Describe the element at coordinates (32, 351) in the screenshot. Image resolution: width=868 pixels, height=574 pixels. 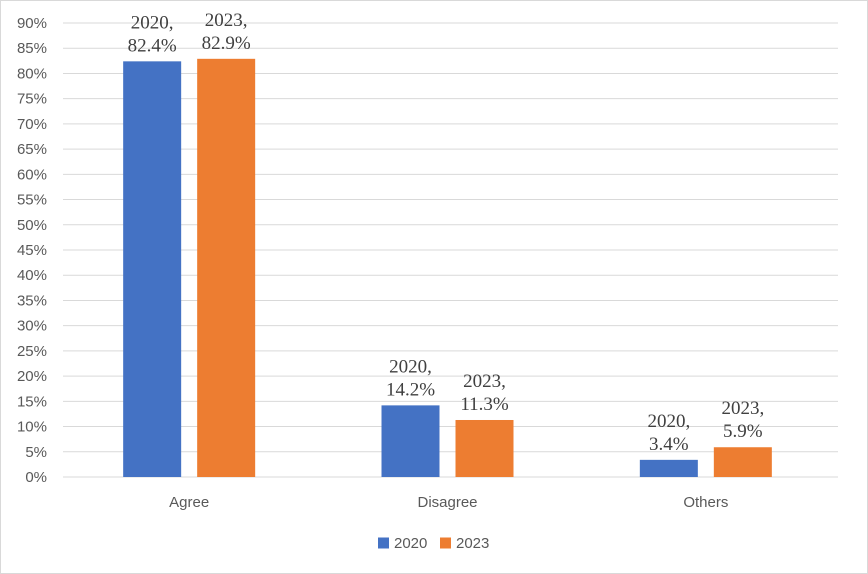
I see `y-tick-label: 25%` at that location.